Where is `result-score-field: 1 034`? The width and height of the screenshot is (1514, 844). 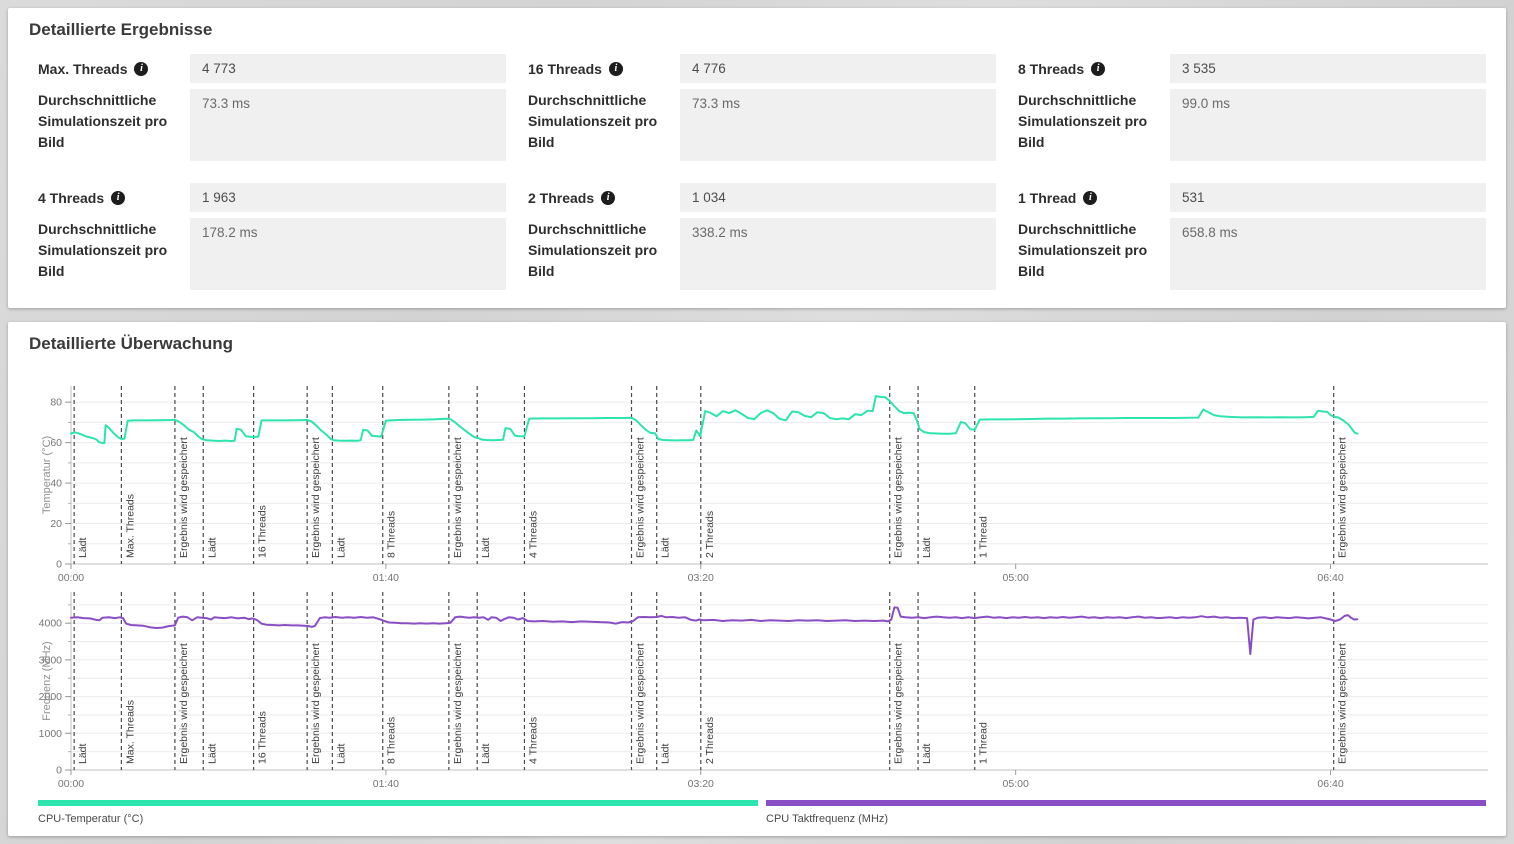 result-score-field: 1 034 is located at coordinates (838, 197).